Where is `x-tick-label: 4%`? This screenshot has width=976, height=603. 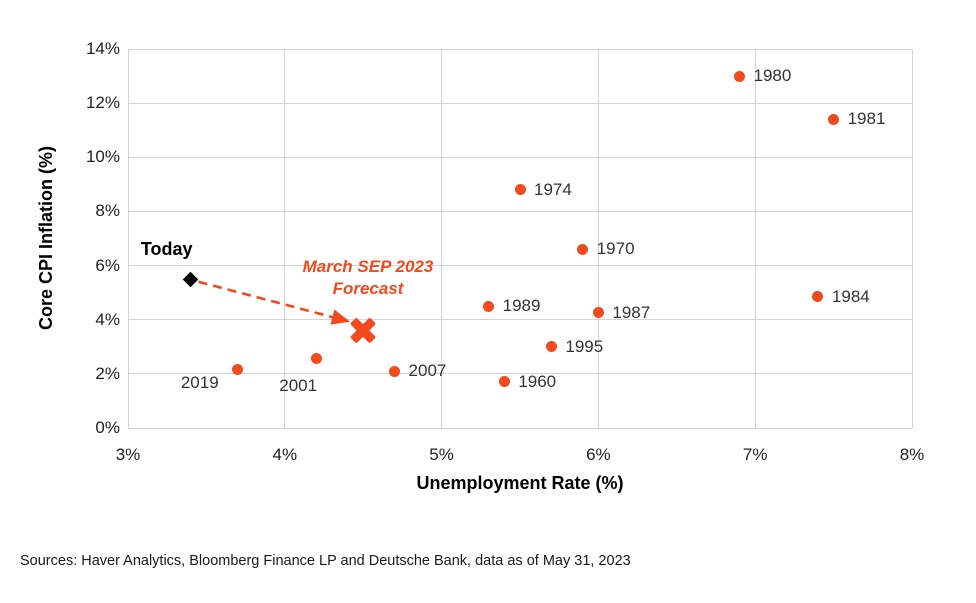
x-tick-label: 4% is located at coordinates (285, 454).